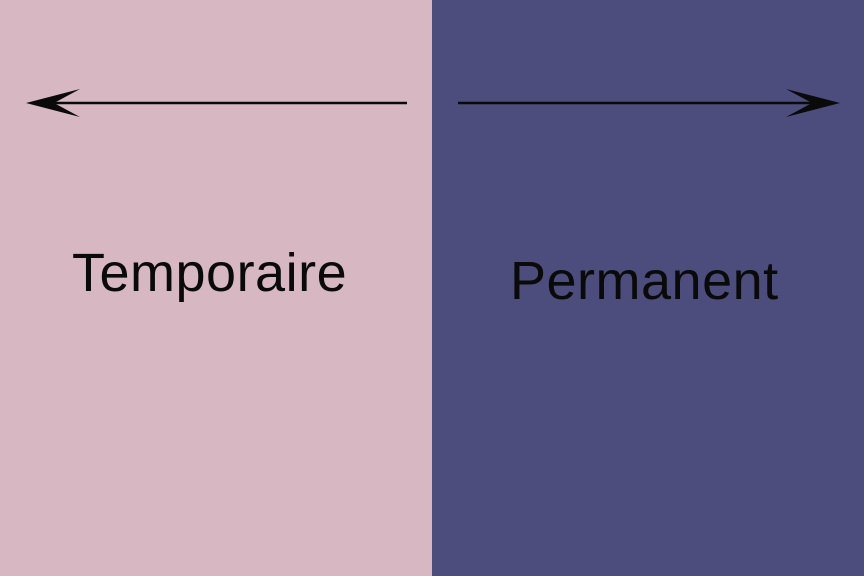  What do you see at coordinates (210, 273) in the screenshot?
I see `temporary-label: Temporaire` at bounding box center [210, 273].